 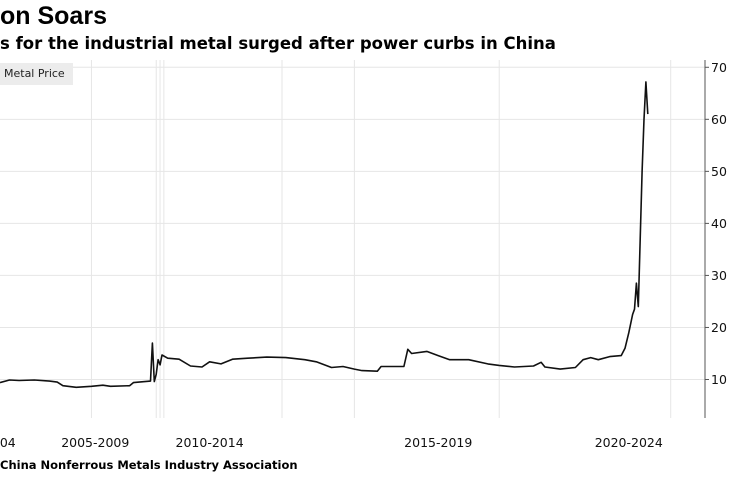 What do you see at coordinates (8, 442) in the screenshot?
I see `x-tick-label: 004` at bounding box center [8, 442].